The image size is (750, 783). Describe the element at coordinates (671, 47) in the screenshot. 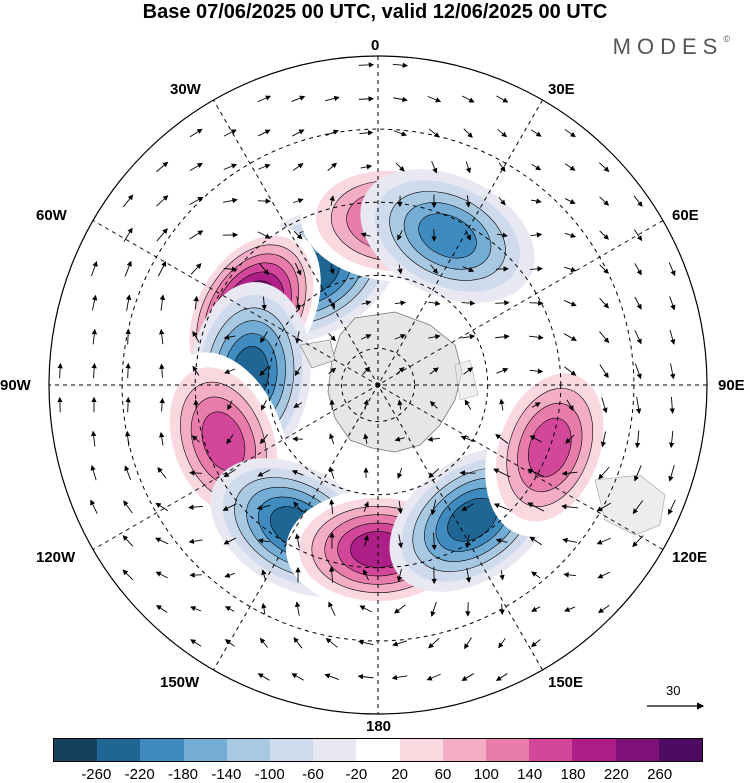

I see `brand-logo: MODES©` at that location.